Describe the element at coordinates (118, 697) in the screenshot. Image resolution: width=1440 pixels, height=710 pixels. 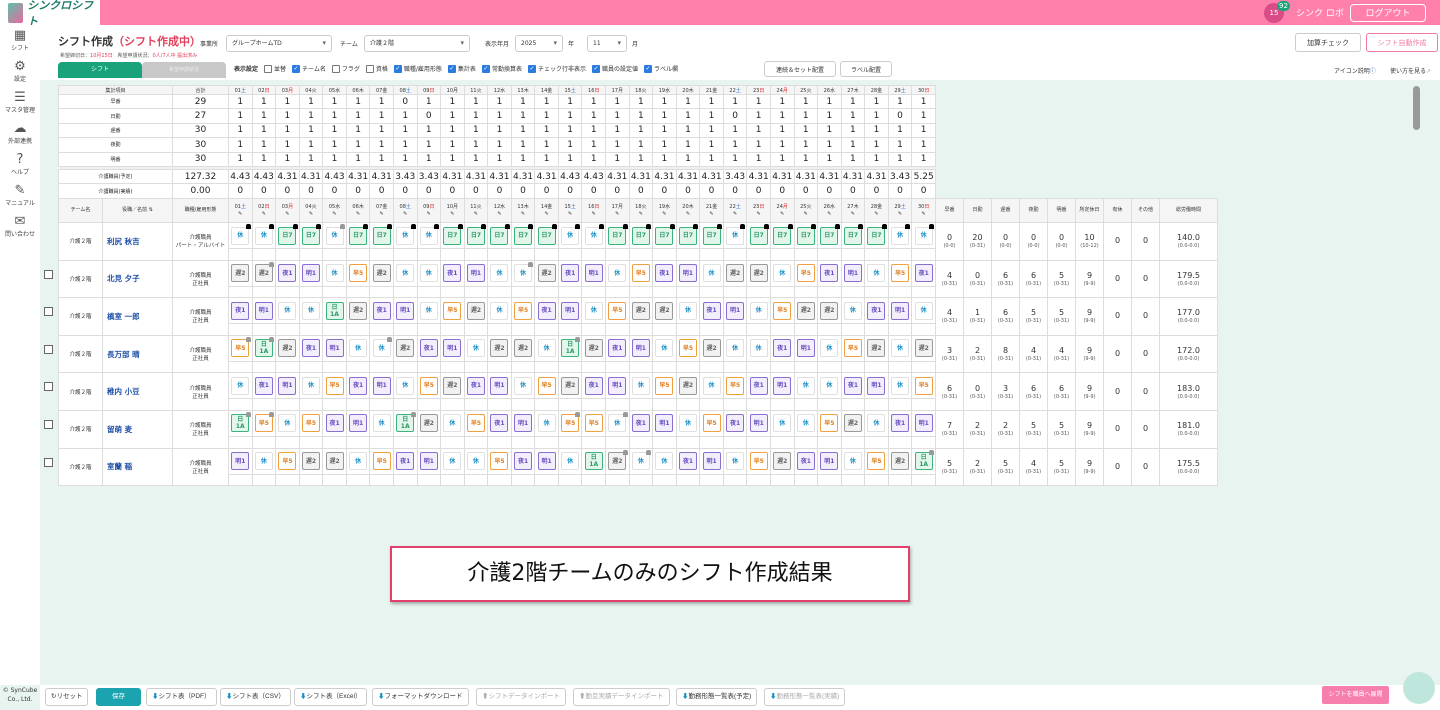
I see `save-button: 保存` at that location.